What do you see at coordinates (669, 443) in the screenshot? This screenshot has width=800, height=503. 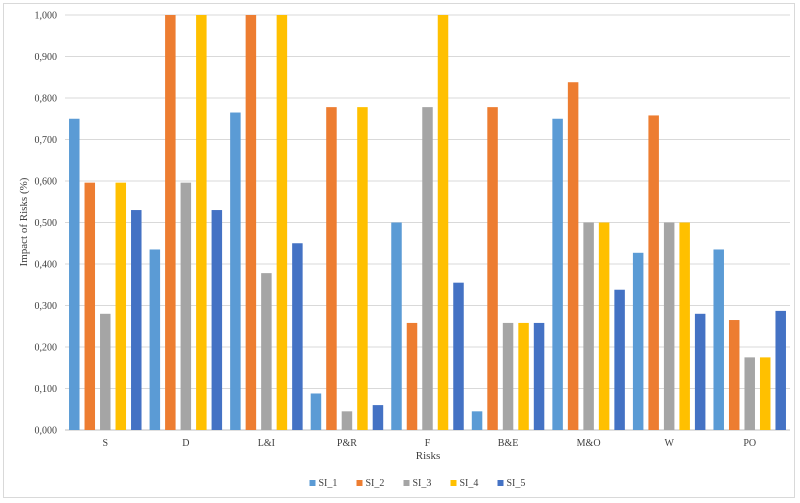 I see `x-tick-label: W` at bounding box center [669, 443].